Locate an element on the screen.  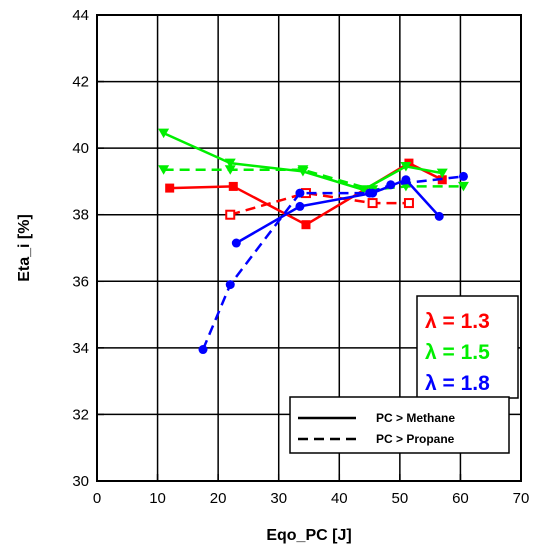
legend-methane-label: PC > Methane is located at coordinates (415, 418).